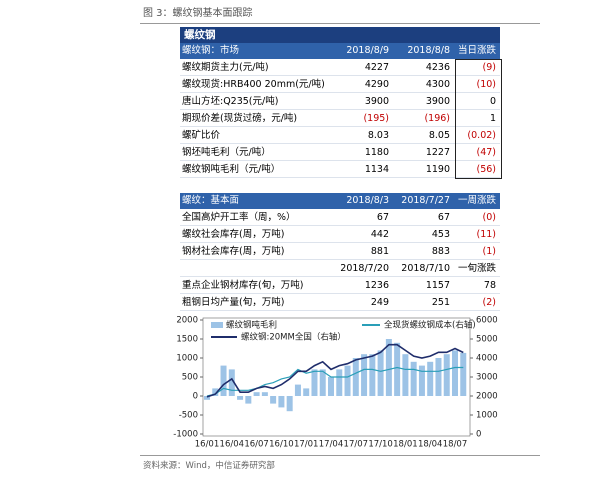 The height and width of the screenshot is (479, 595). Describe the element at coordinates (440, 251) in the screenshot. I see `cell-value: 883` at that location.